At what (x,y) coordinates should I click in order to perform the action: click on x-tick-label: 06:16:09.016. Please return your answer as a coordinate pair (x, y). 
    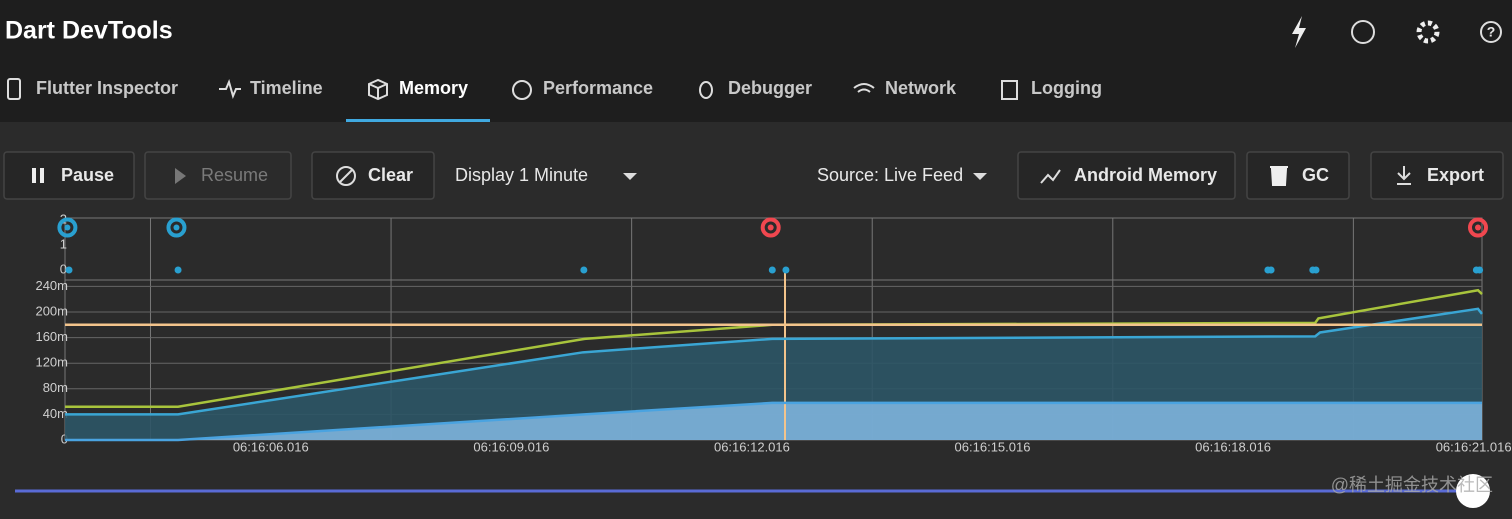
    Looking at the image, I should click on (511, 446).